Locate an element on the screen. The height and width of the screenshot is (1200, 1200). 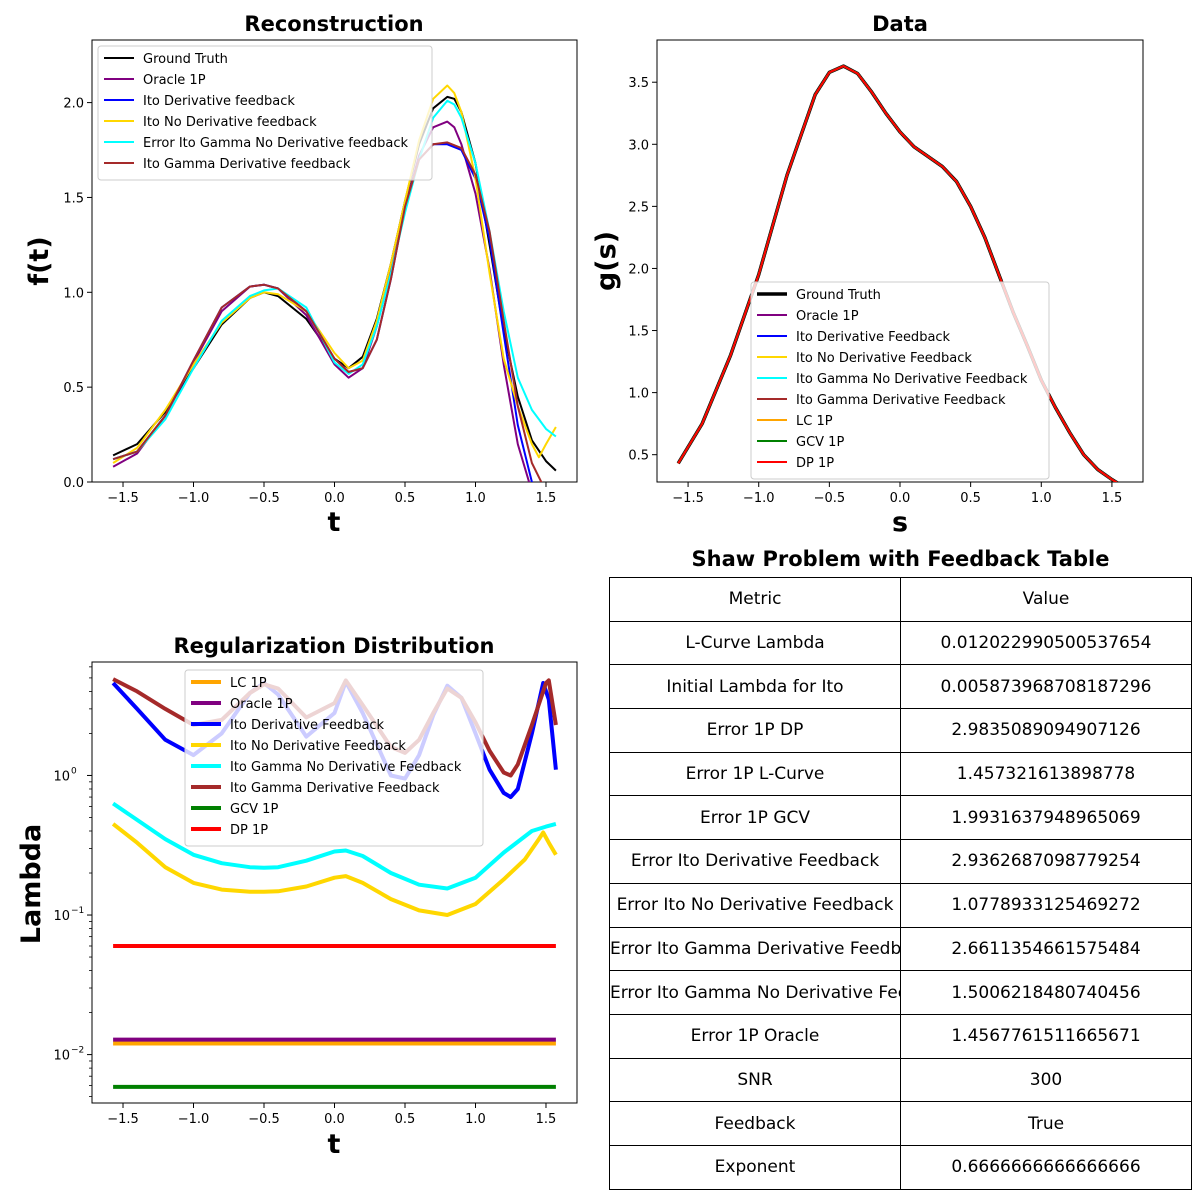
table-row: L-Curve Lambda 0.012022990500537654 is located at coordinates (900, 643).